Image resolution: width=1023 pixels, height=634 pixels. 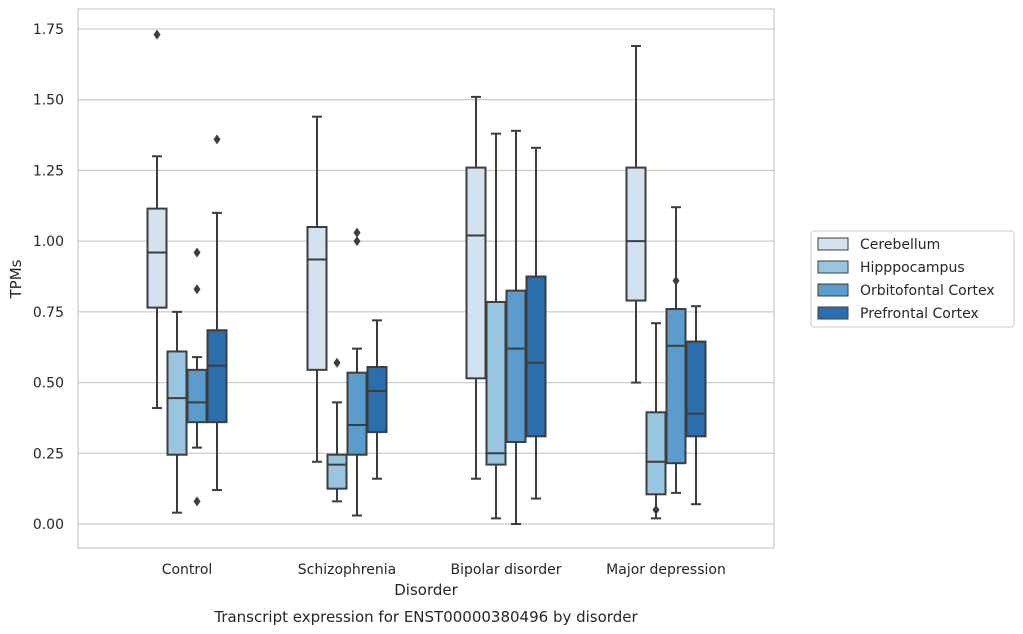 I want to click on y-tick-label: 1.25, so click(x=48, y=171).